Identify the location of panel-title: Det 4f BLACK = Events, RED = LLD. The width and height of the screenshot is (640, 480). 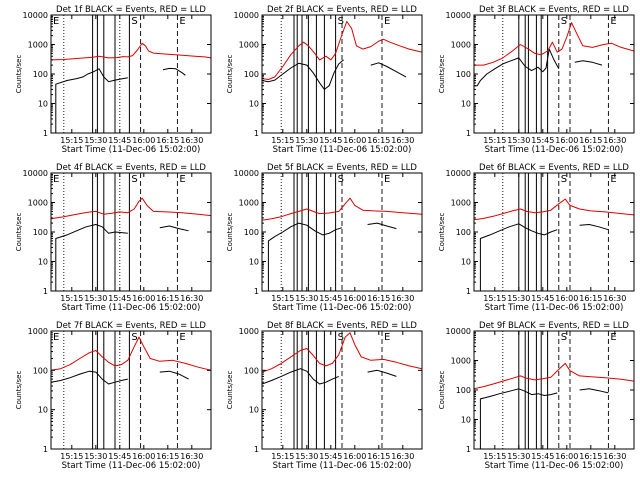
(131, 168).